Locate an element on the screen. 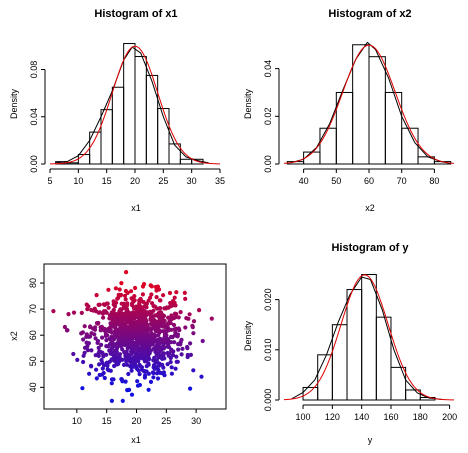 The height and width of the screenshot is (453, 468). scatter-x-tick-label: 30 is located at coordinates (196, 421).